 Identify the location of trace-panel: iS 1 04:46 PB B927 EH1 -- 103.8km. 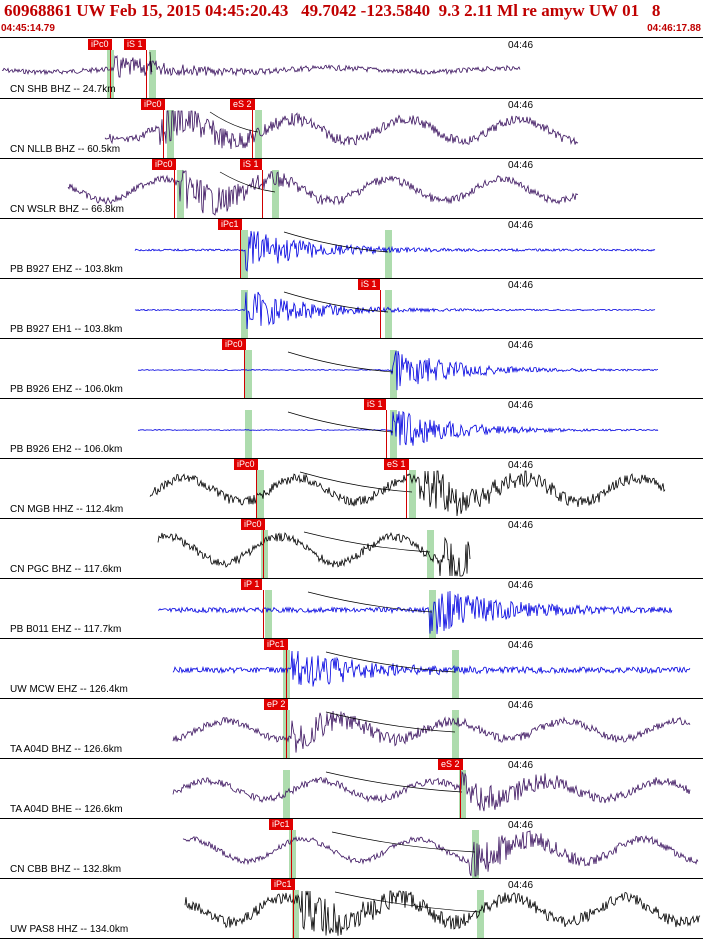
(351, 308).